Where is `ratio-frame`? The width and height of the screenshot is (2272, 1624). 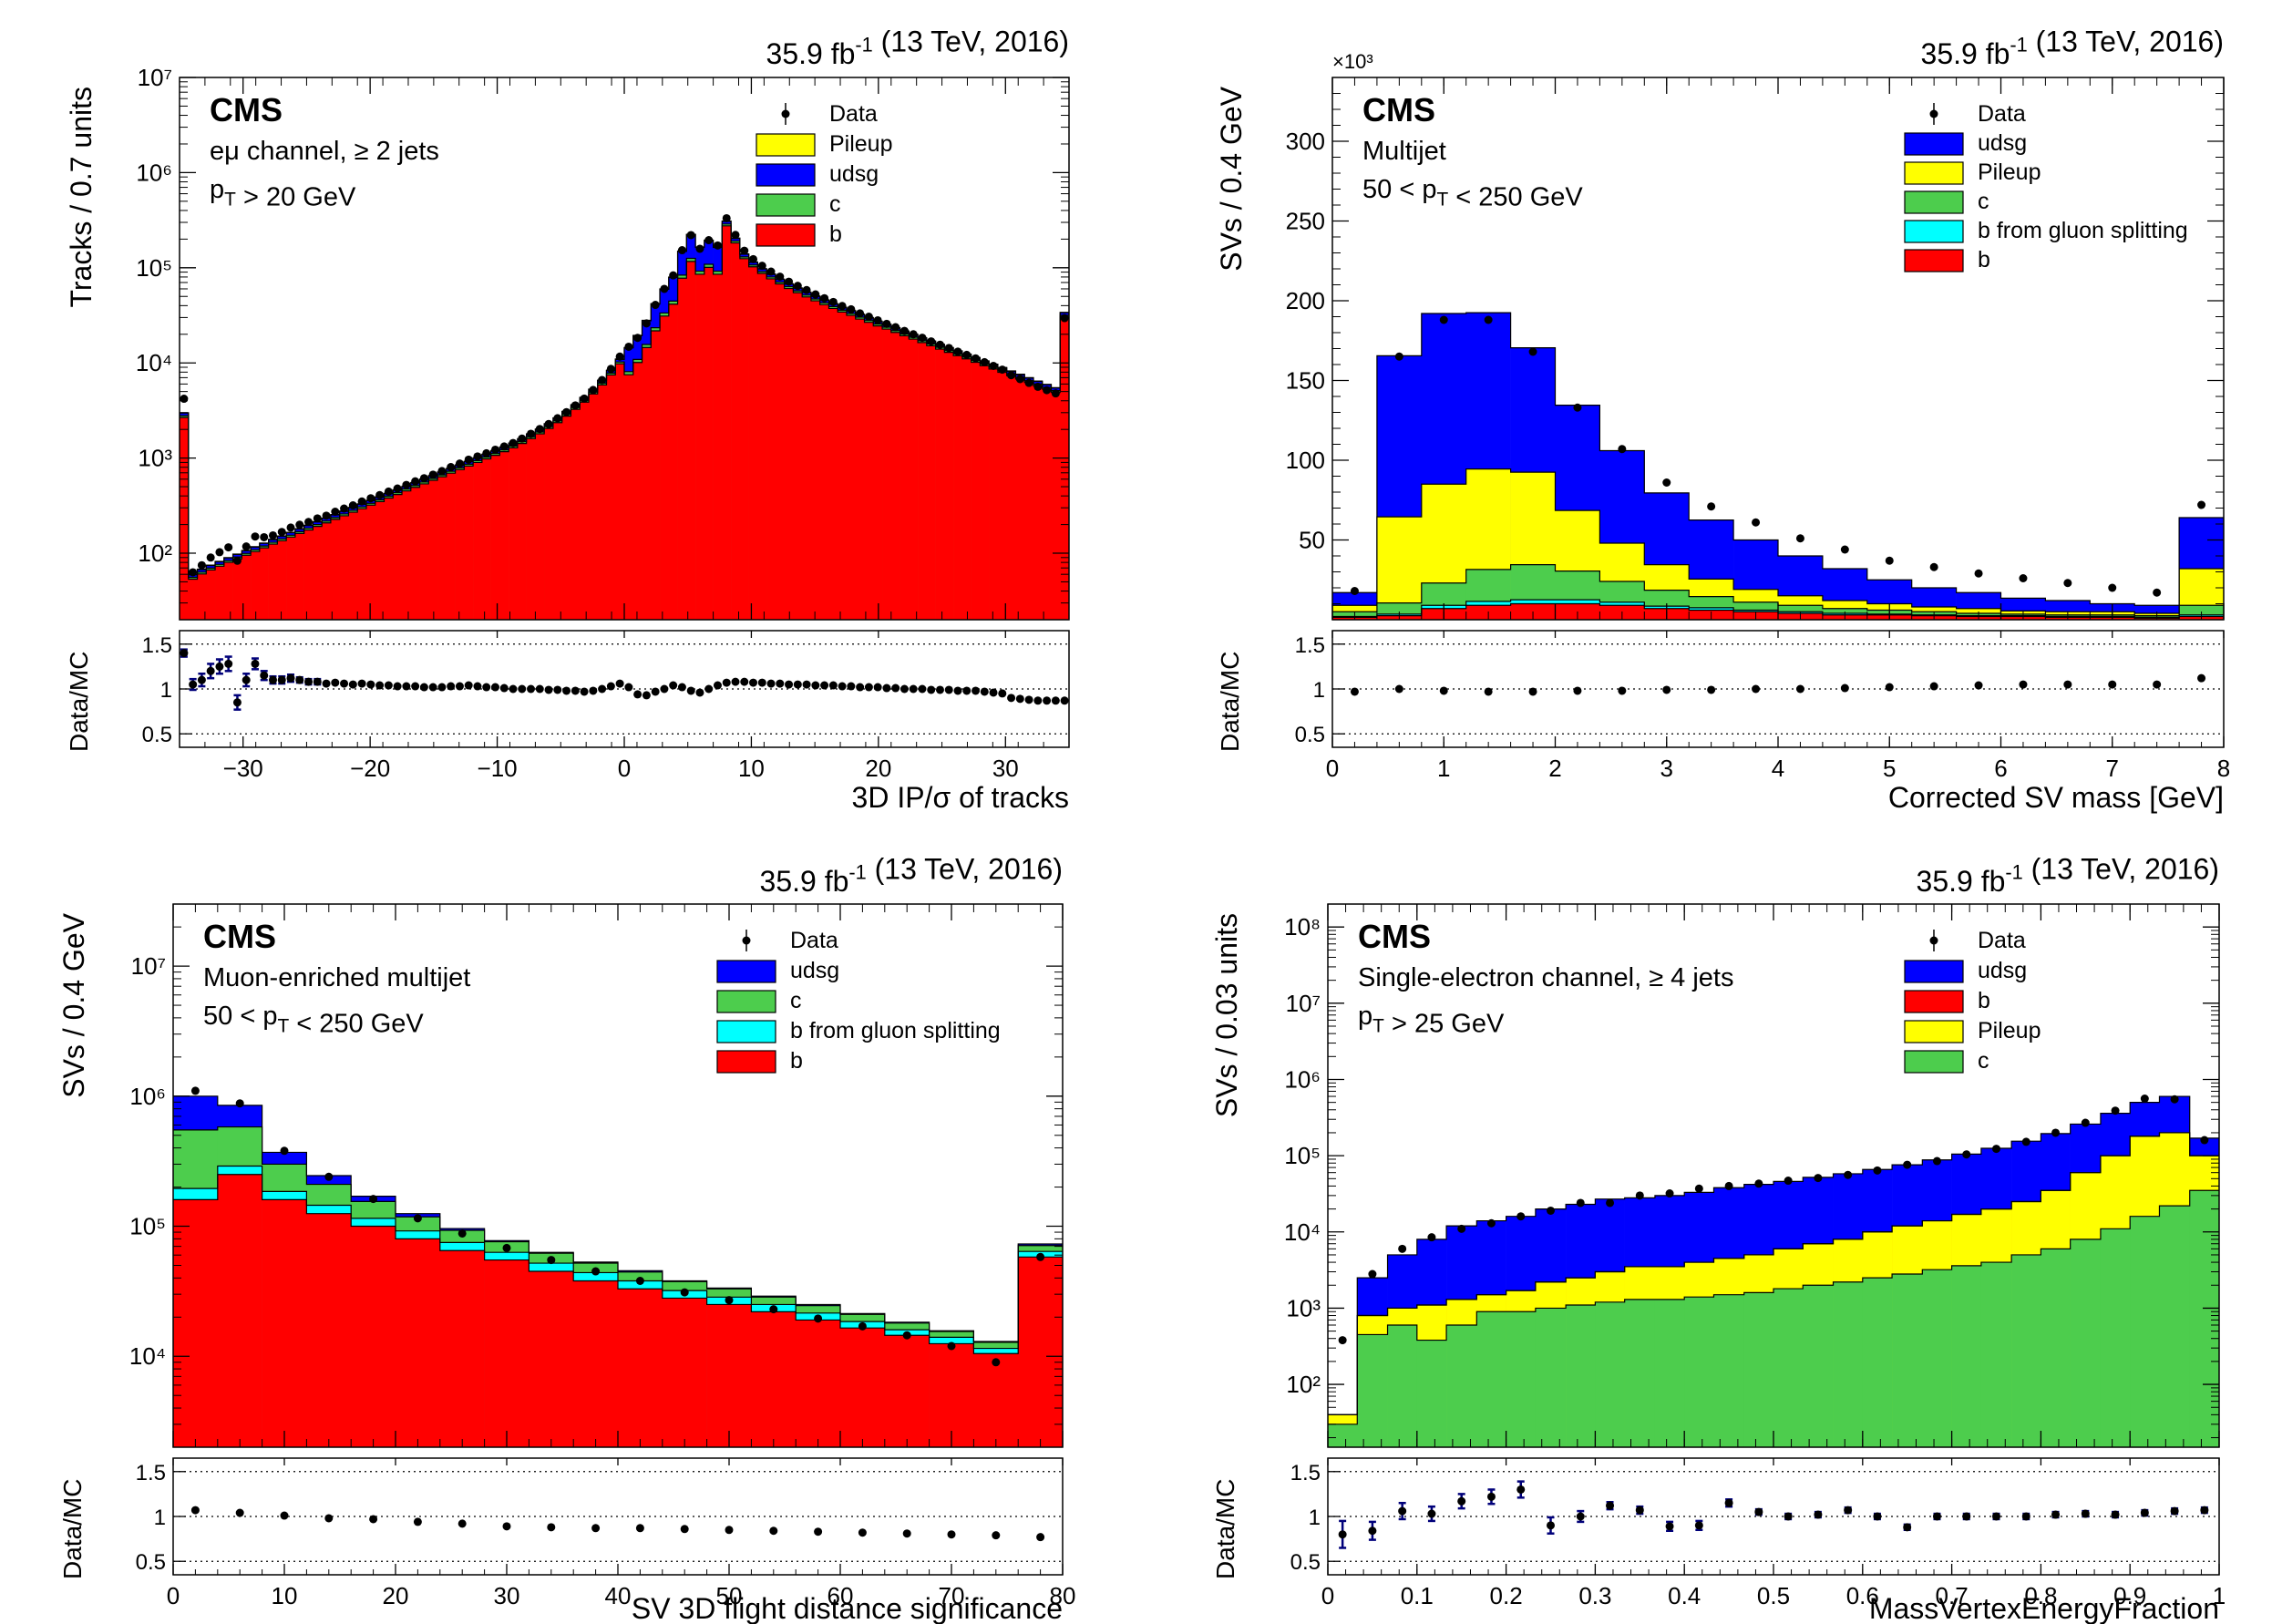 ratio-frame is located at coordinates (1778, 689).